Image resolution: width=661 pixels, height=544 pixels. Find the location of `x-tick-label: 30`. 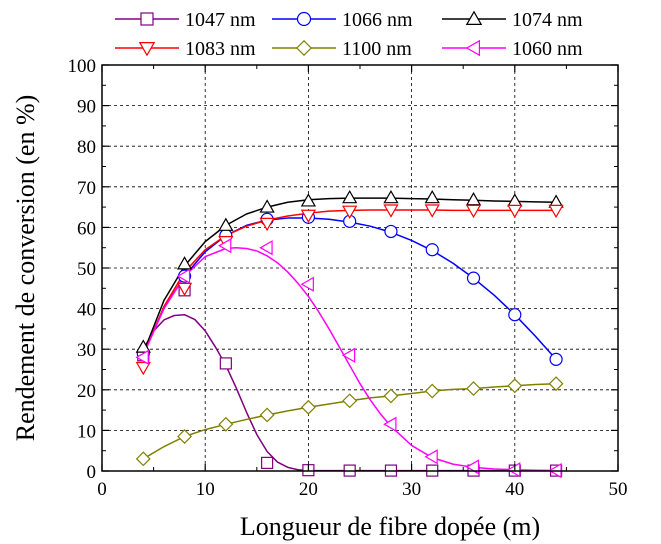

x-tick-label: 30 is located at coordinates (411, 489).